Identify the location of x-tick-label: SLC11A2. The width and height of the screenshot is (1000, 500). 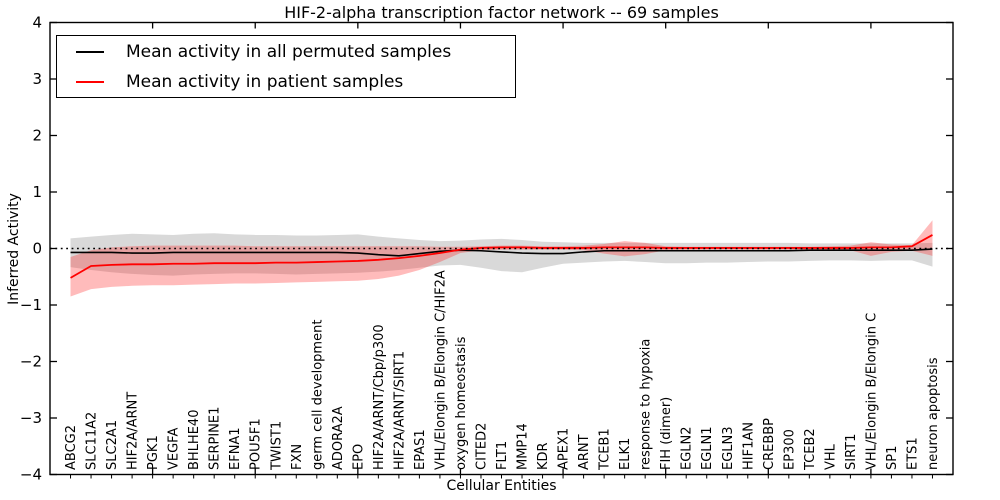
(92, 441).